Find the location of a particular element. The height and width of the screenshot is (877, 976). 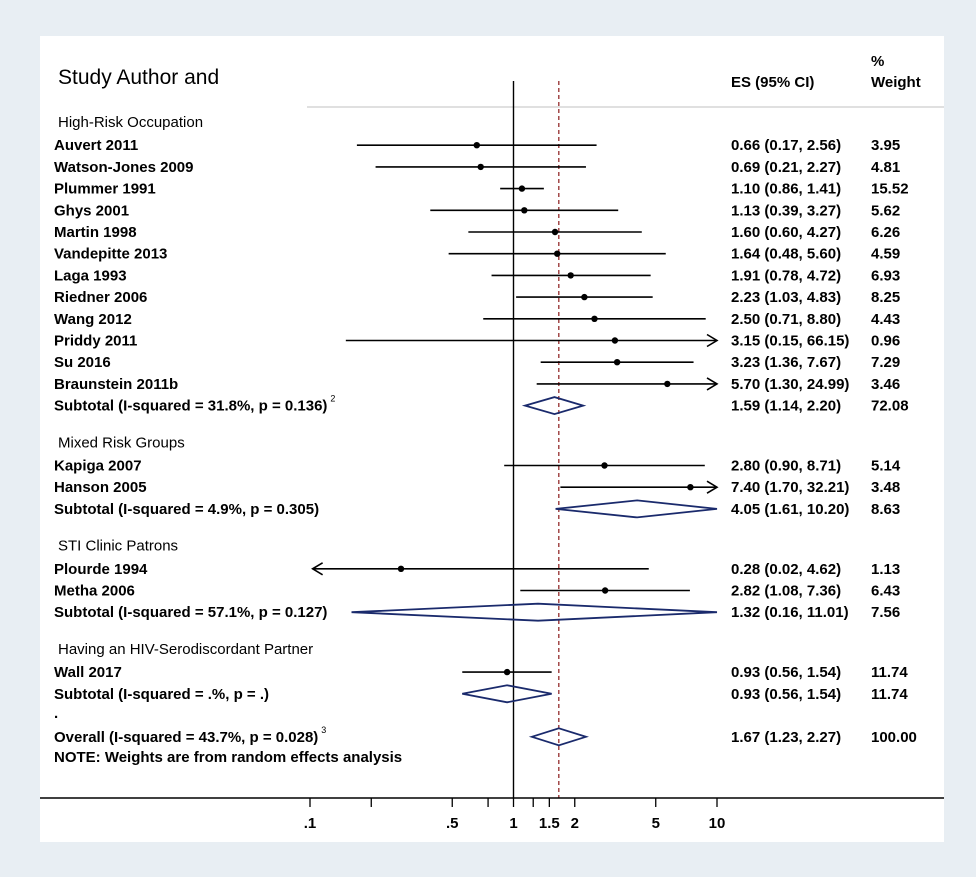

study-name: Ghys 2001 is located at coordinates (91, 210).